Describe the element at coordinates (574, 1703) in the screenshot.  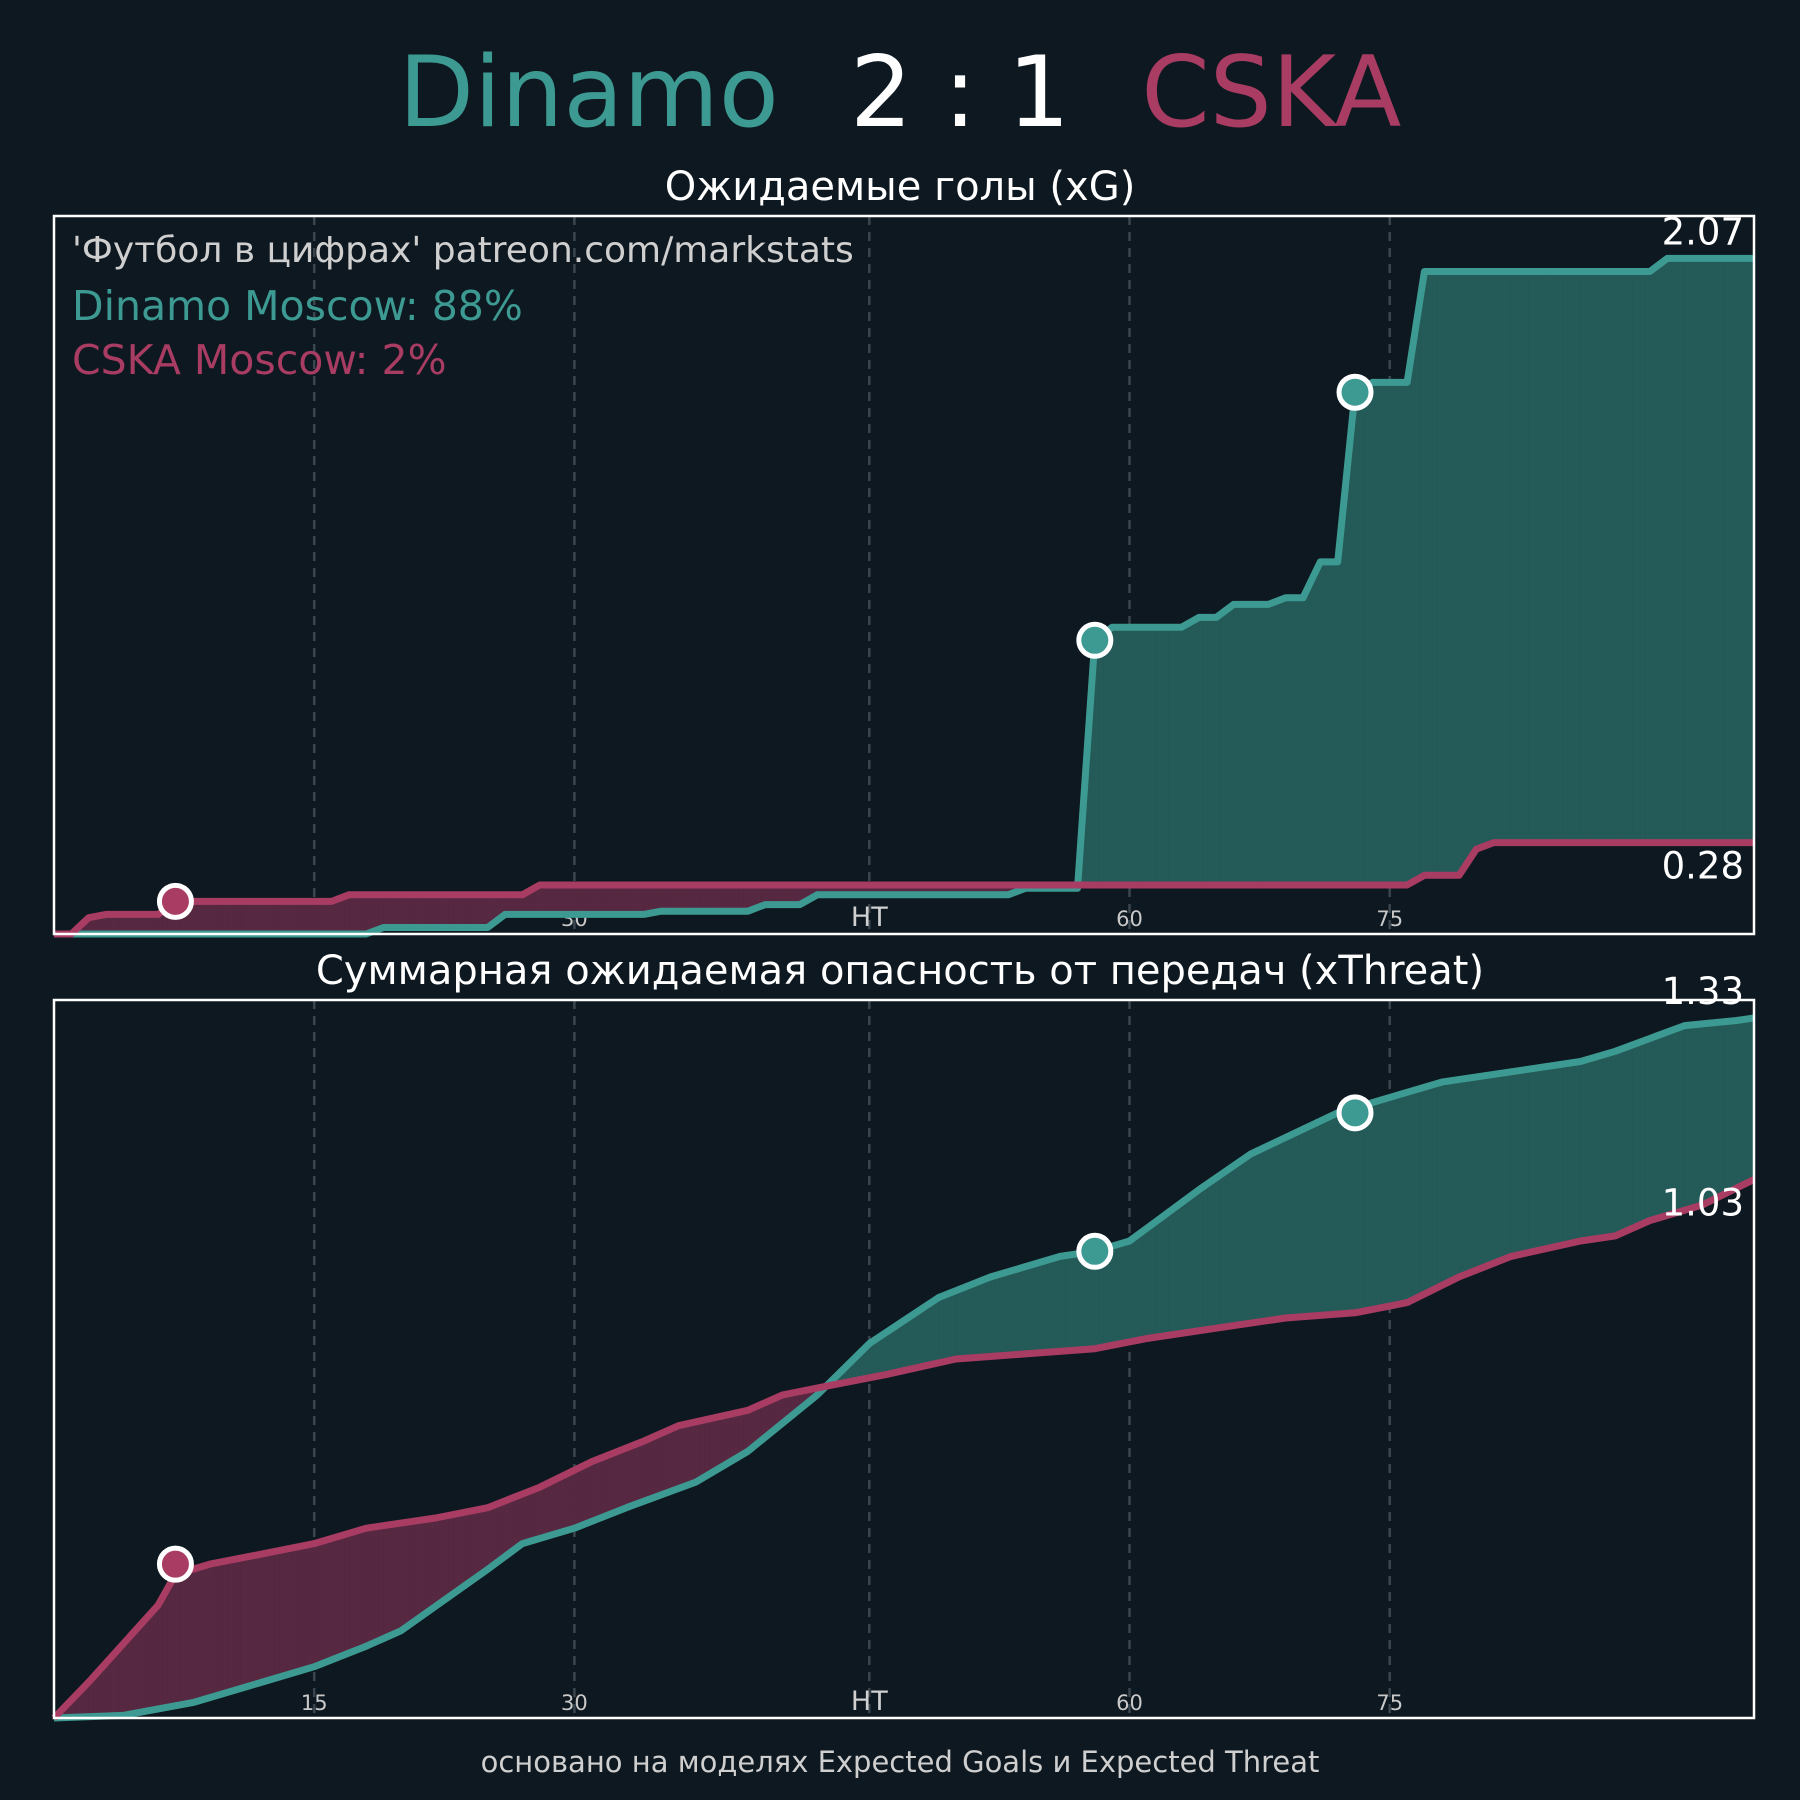
I see `x-tick-label: 30` at that location.